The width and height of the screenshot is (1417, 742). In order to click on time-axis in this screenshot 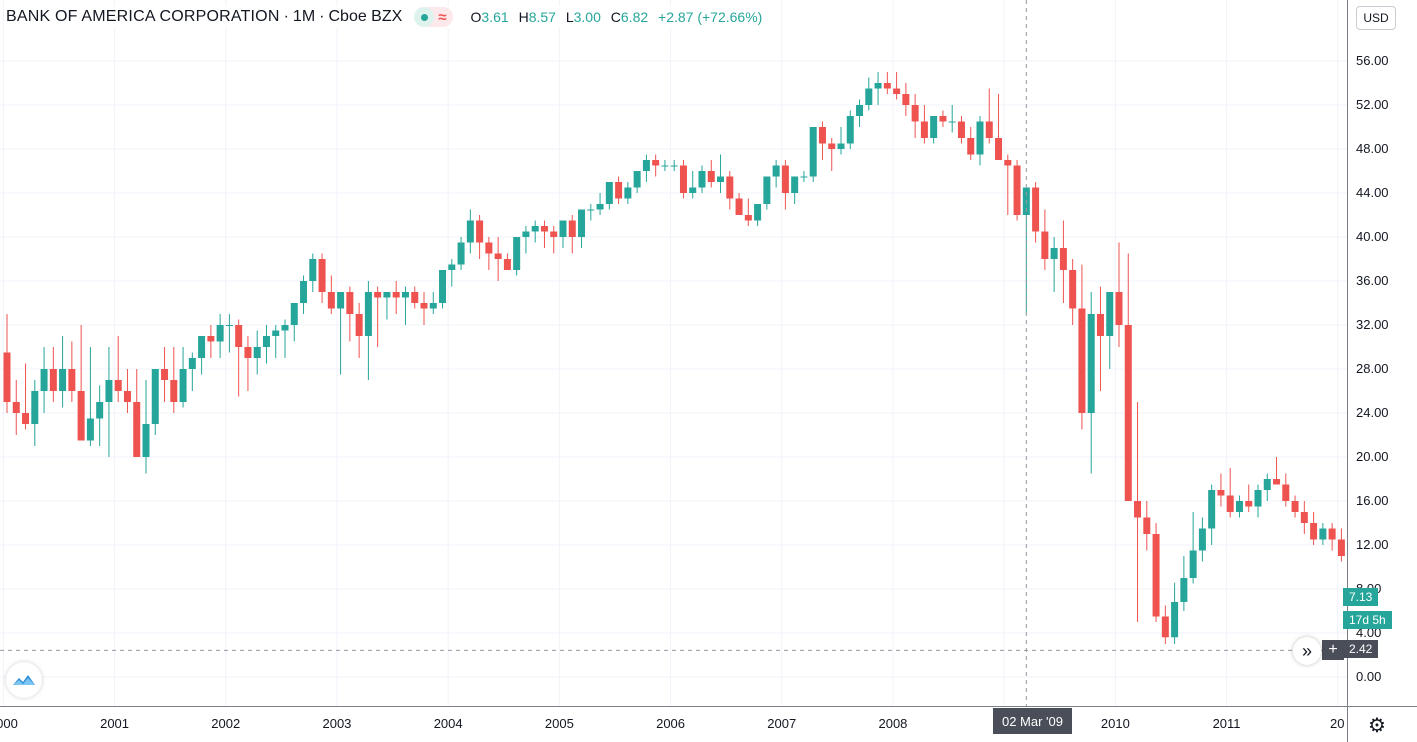, I will do `click(673, 724)`.